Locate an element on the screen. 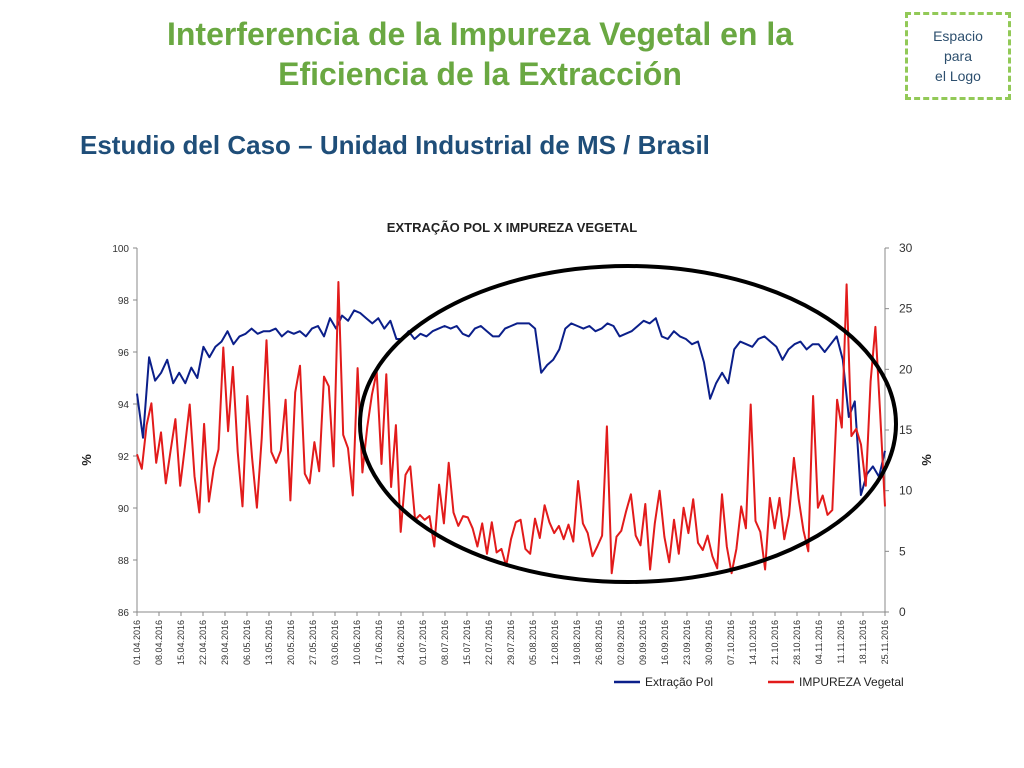  x-tick-label: 17.06.2016 is located at coordinates (379, 642).